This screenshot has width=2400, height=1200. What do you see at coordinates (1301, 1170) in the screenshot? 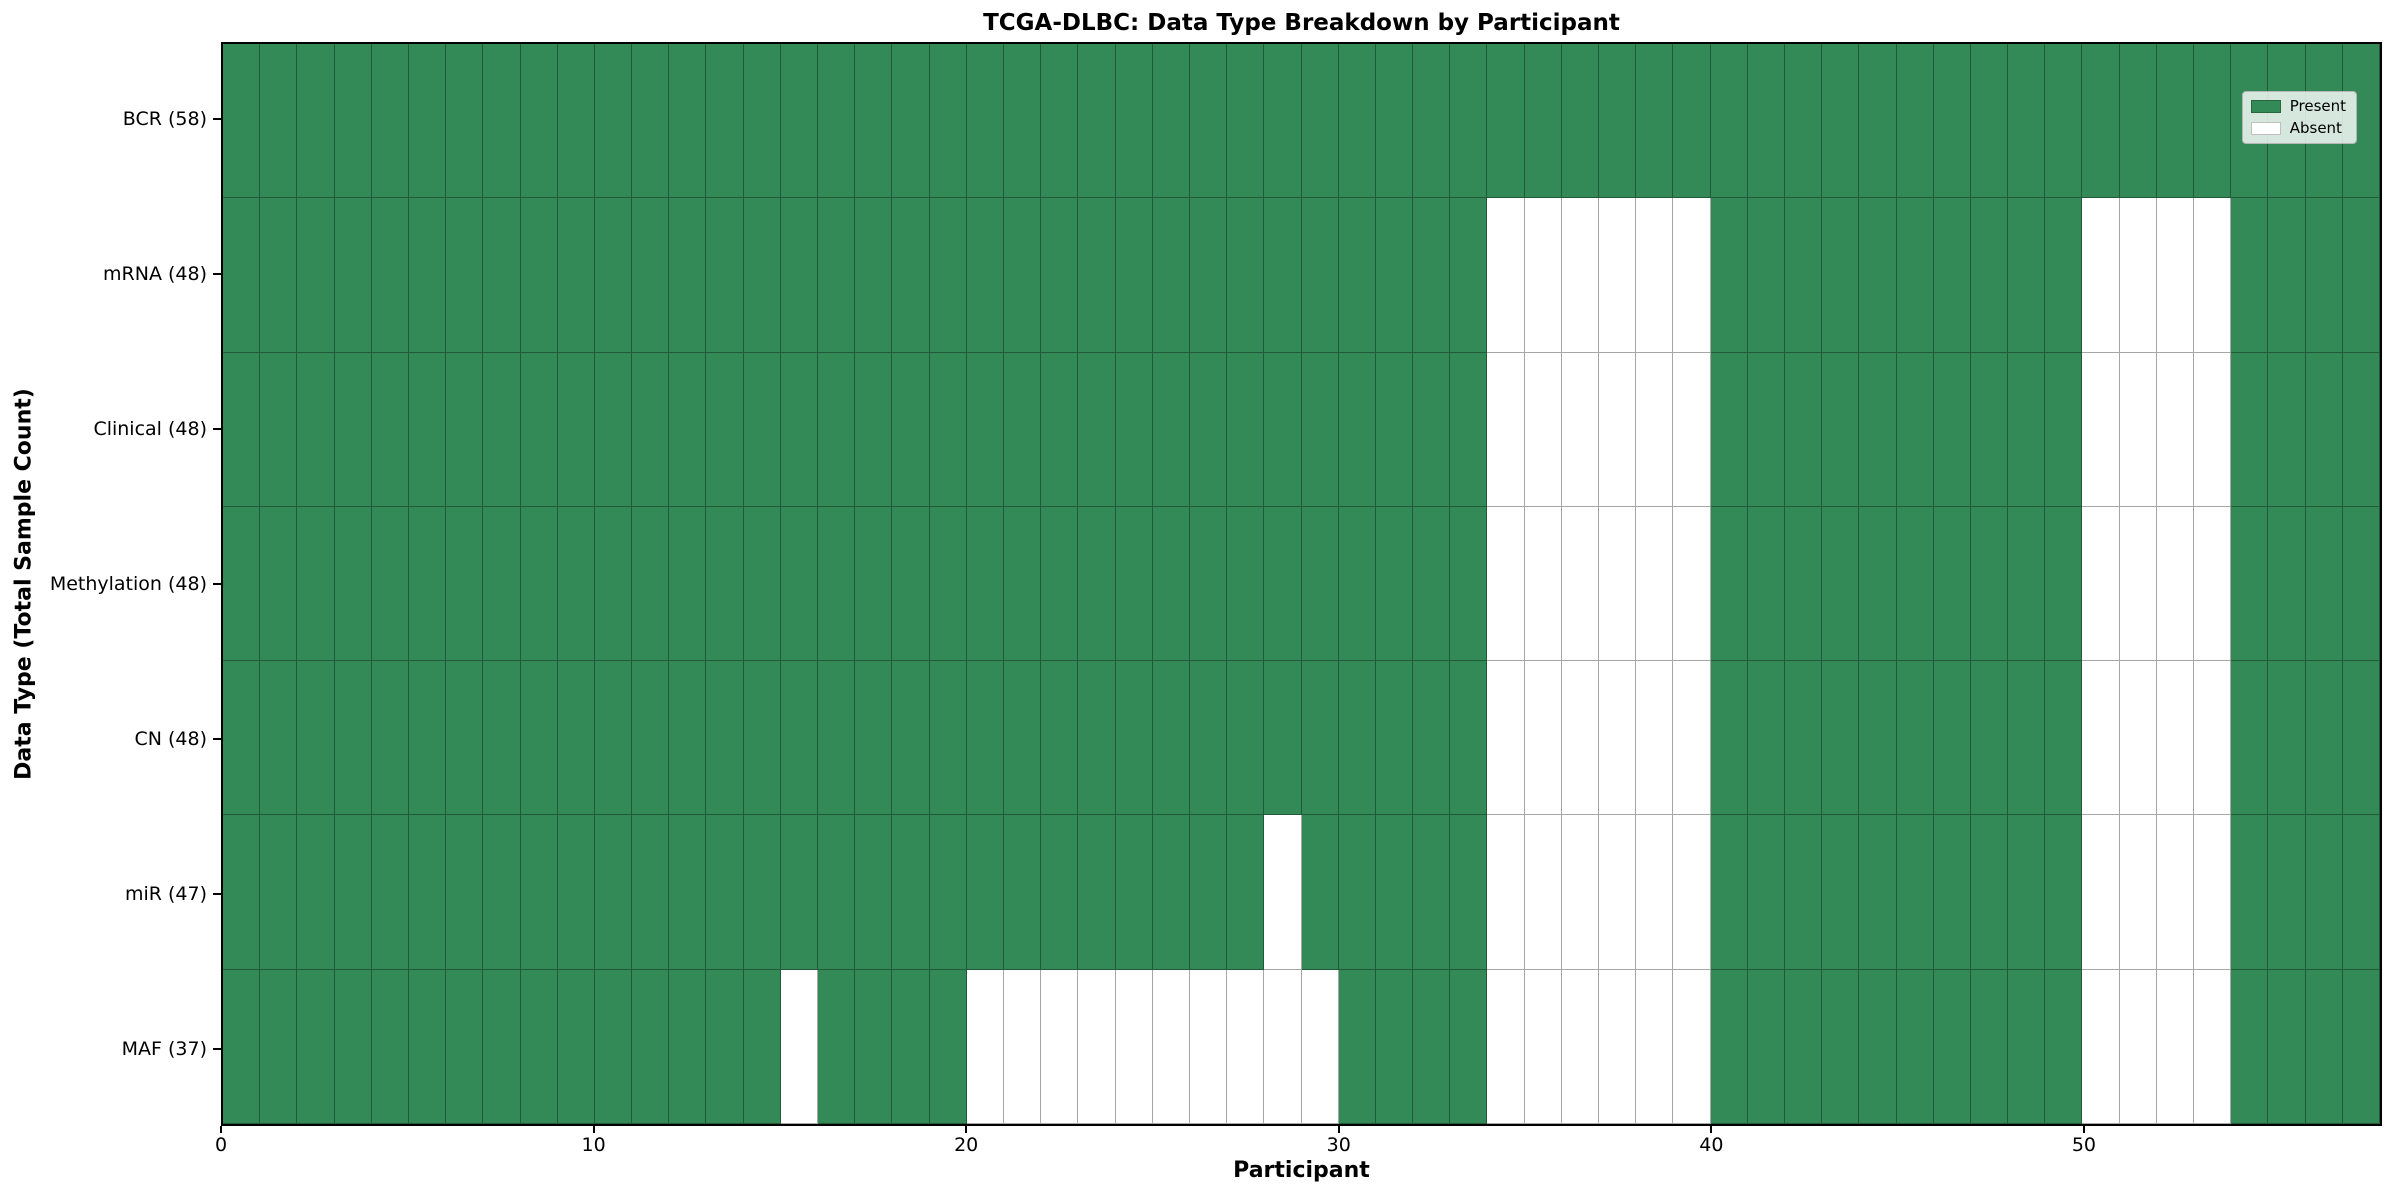
I see `x-axis-label: Participant` at bounding box center [1301, 1170].